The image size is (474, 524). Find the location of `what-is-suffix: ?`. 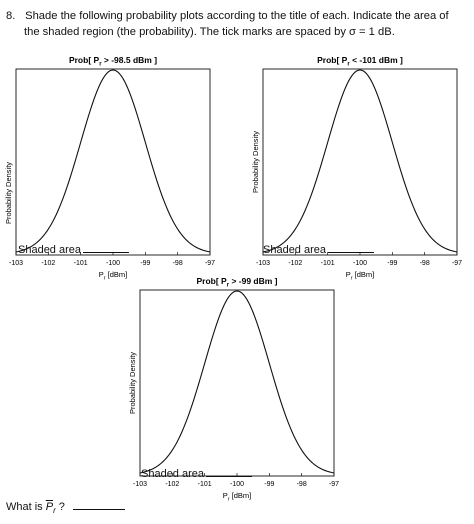

what-is-suffix: ? is located at coordinates (60, 507).